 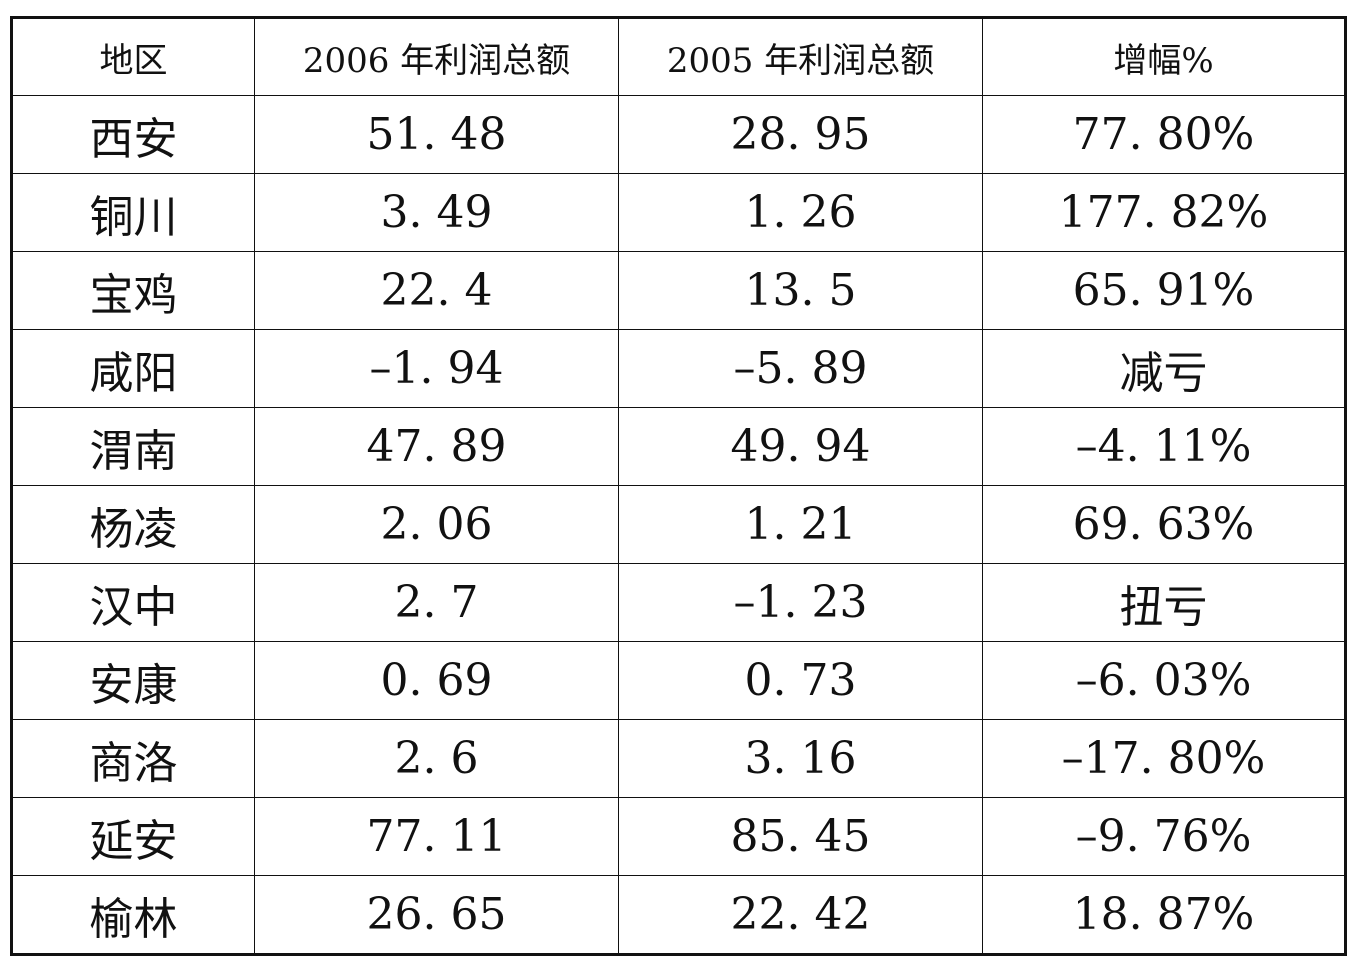 I want to click on table-row: 宝鸡 22. 4 13. 5 65. 91%, so click(x=678, y=290).